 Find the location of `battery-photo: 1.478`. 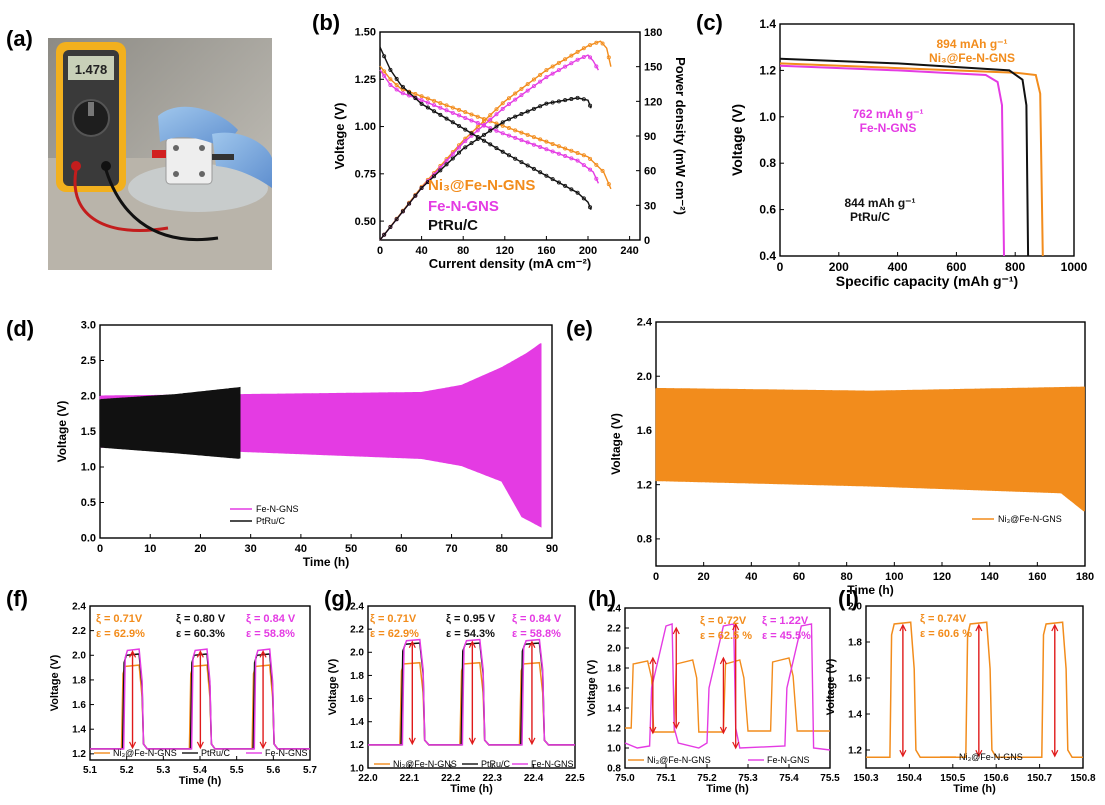

battery-photo: 1.478 is located at coordinates (160, 154).